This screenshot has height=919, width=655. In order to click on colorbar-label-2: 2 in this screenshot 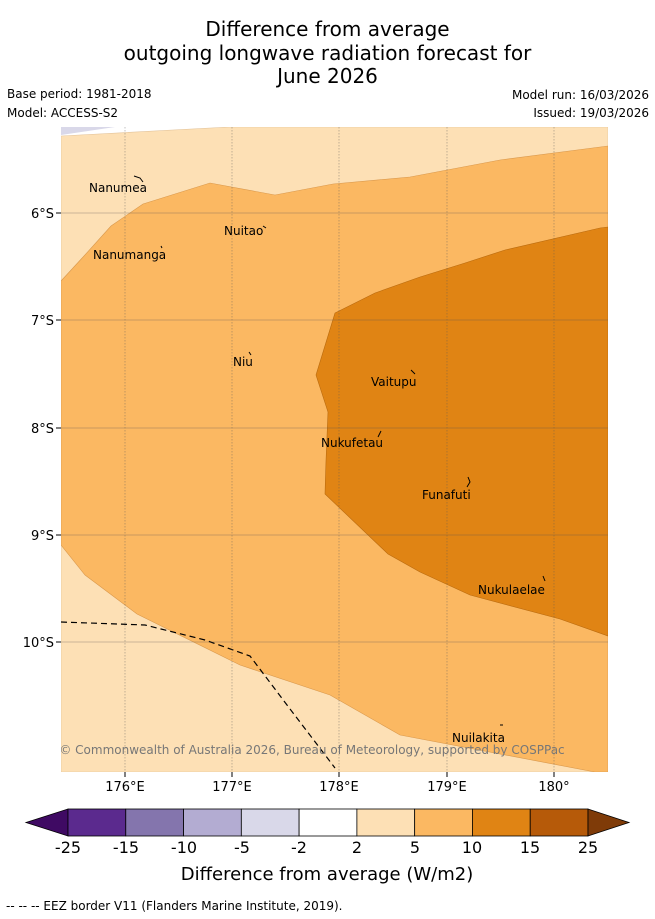, I will do `click(357, 847)`.